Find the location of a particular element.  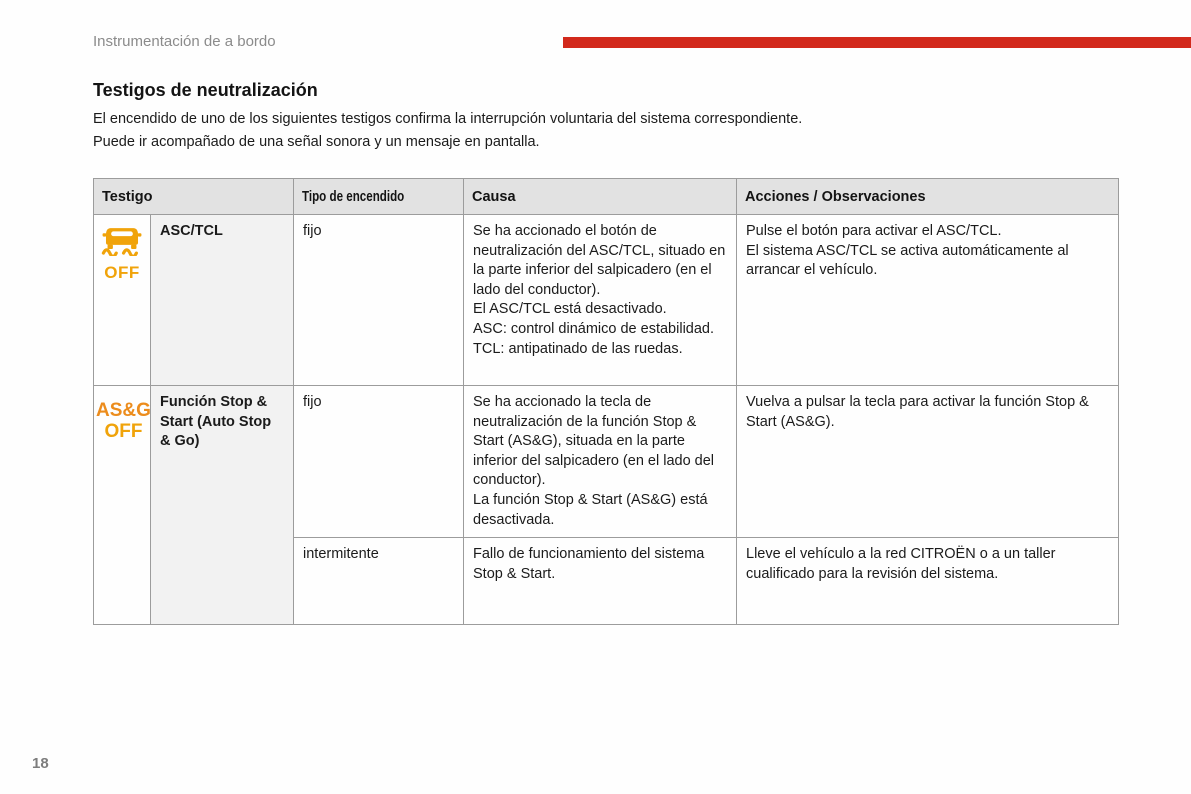

col-header-acciones-label: Acciones / Observaciones is located at coordinates (835, 196).